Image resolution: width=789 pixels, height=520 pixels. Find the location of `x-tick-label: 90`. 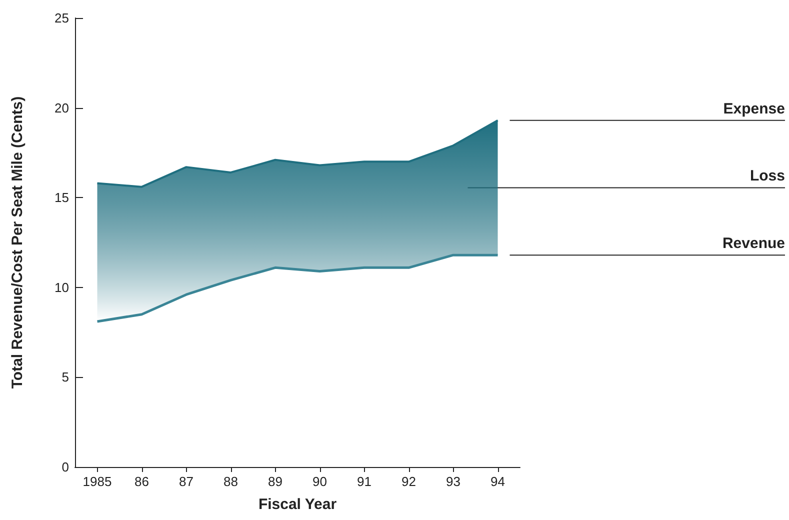

x-tick-label: 90 is located at coordinates (319, 481).